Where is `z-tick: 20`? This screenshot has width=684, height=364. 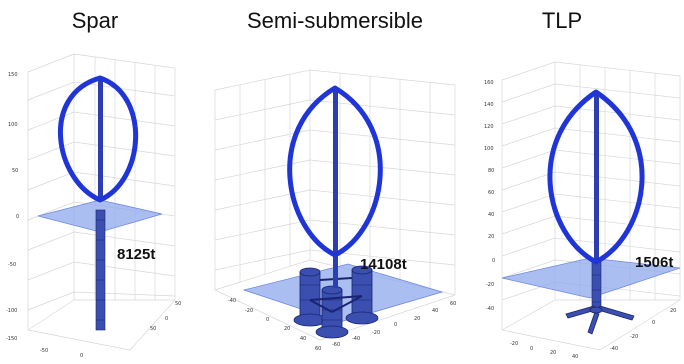 z-tick: 20 is located at coordinates (491, 237).